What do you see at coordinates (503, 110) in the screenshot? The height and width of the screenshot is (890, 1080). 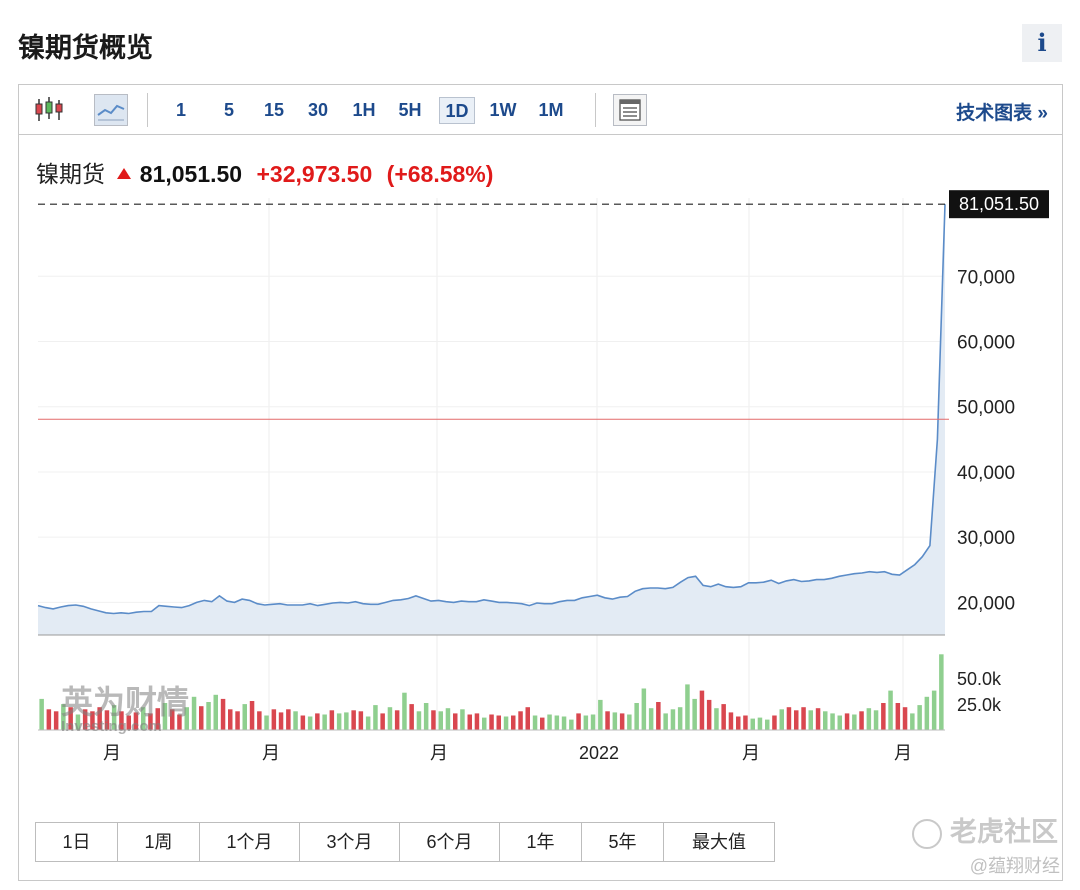 I see `interval-button-1w: 1W` at bounding box center [503, 110].